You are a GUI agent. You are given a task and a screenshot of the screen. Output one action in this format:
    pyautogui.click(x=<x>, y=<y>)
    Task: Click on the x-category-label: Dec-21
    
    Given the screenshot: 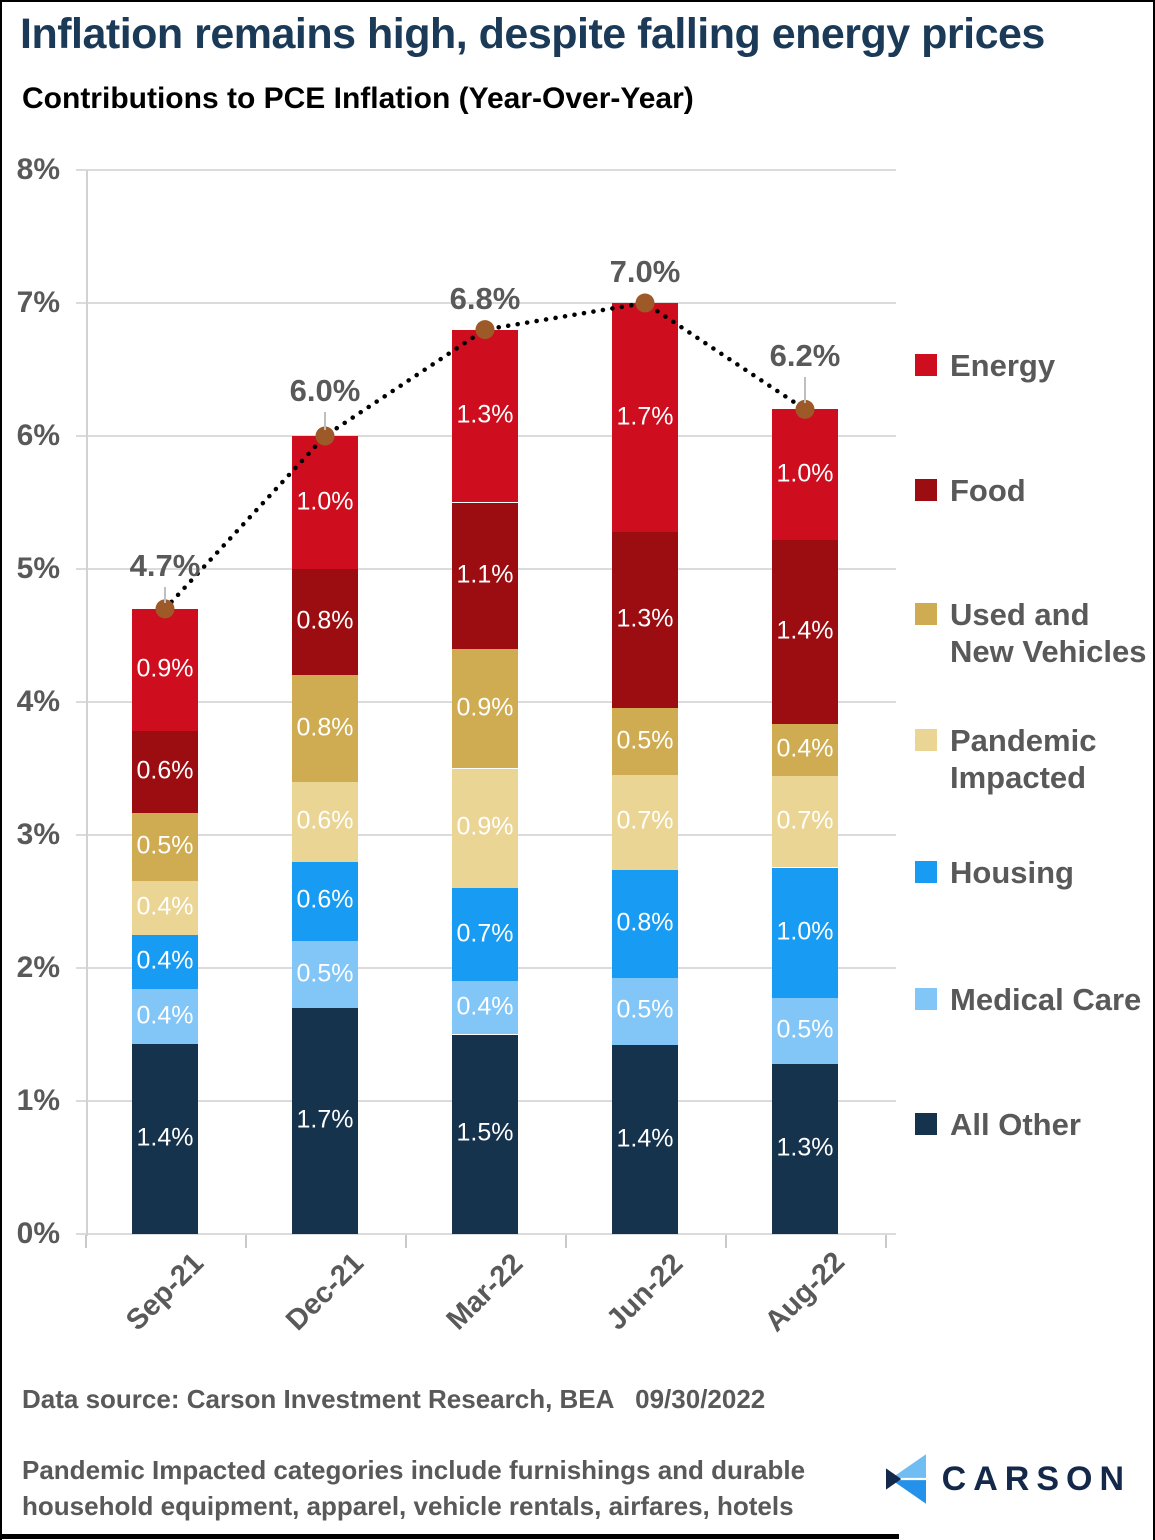 What is the action you would take?
    pyautogui.click(x=324, y=1291)
    